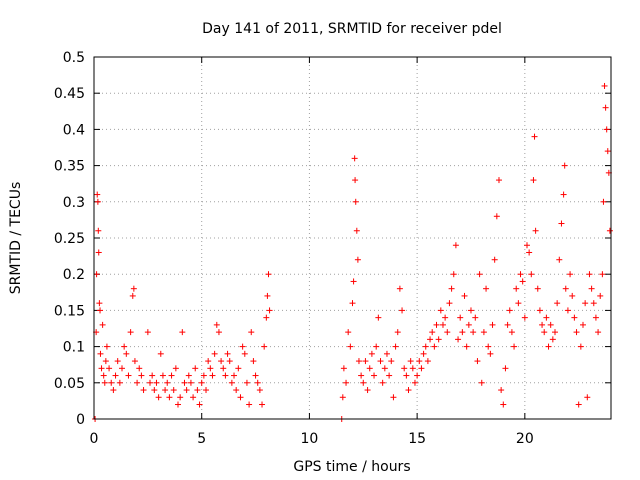 Image resolution: width=640 pixels, height=480 pixels. What do you see at coordinates (80, 420) in the screenshot?
I see `y-tick-label: 0` at bounding box center [80, 420].